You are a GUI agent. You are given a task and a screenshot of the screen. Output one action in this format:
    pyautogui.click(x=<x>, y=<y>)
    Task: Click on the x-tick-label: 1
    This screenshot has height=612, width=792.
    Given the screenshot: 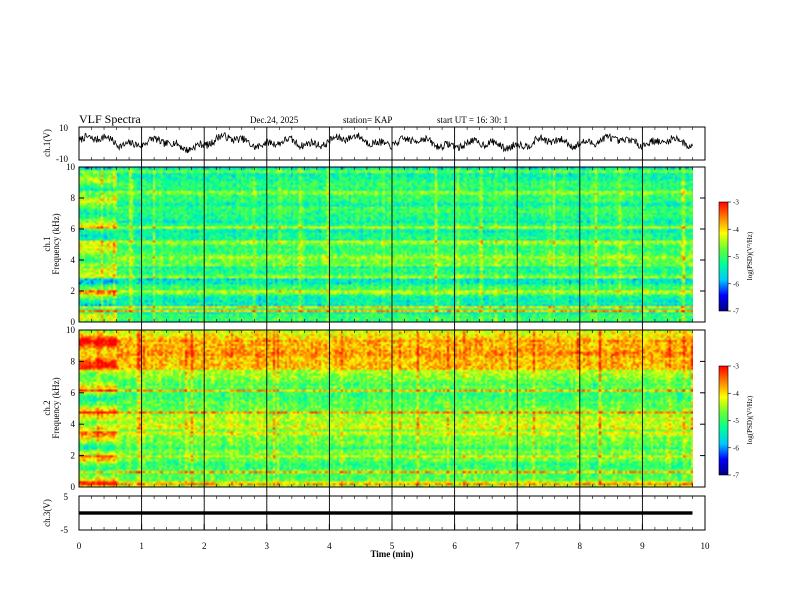 What is the action you would take?
    pyautogui.click(x=141, y=546)
    